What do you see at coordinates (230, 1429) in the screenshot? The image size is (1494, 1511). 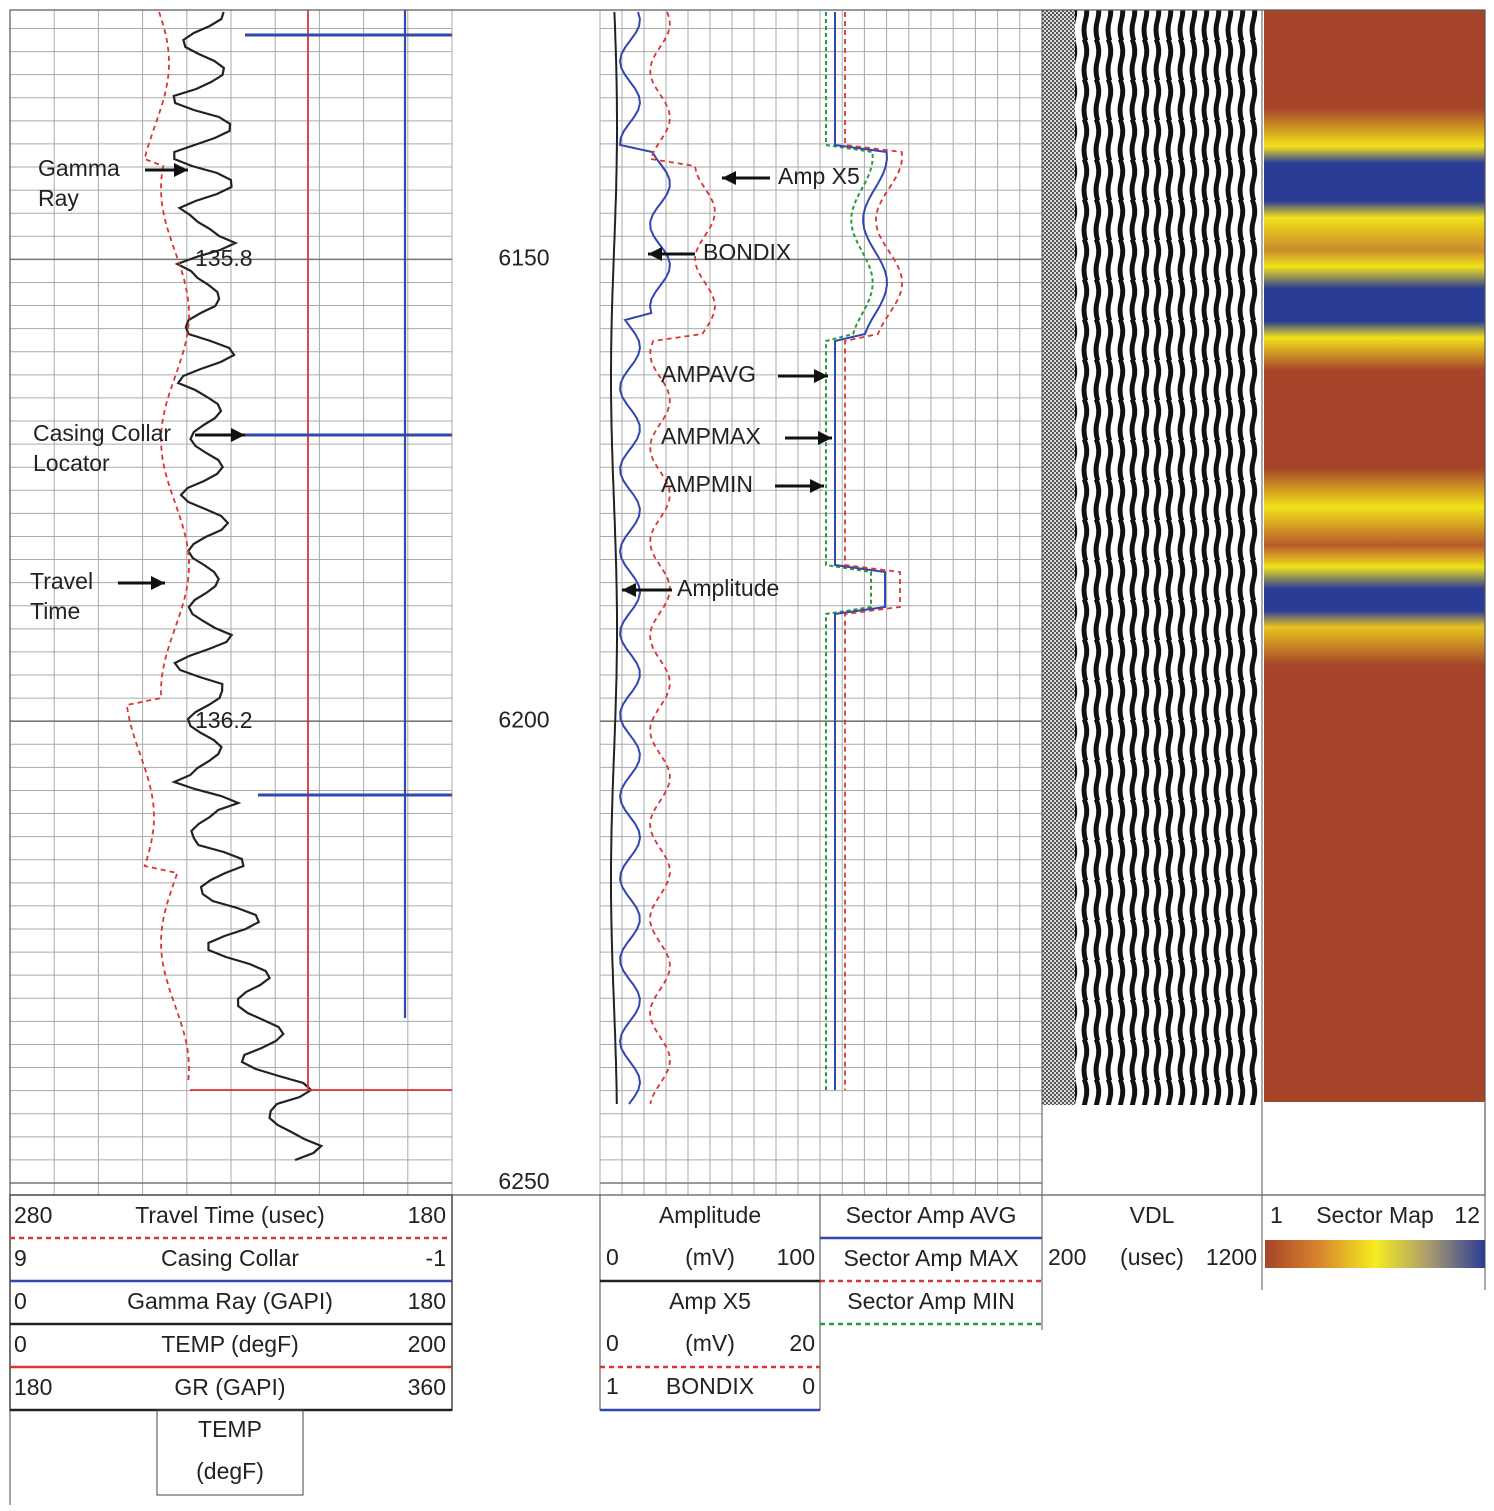 I see `temp-box-label: TEMP` at bounding box center [230, 1429].